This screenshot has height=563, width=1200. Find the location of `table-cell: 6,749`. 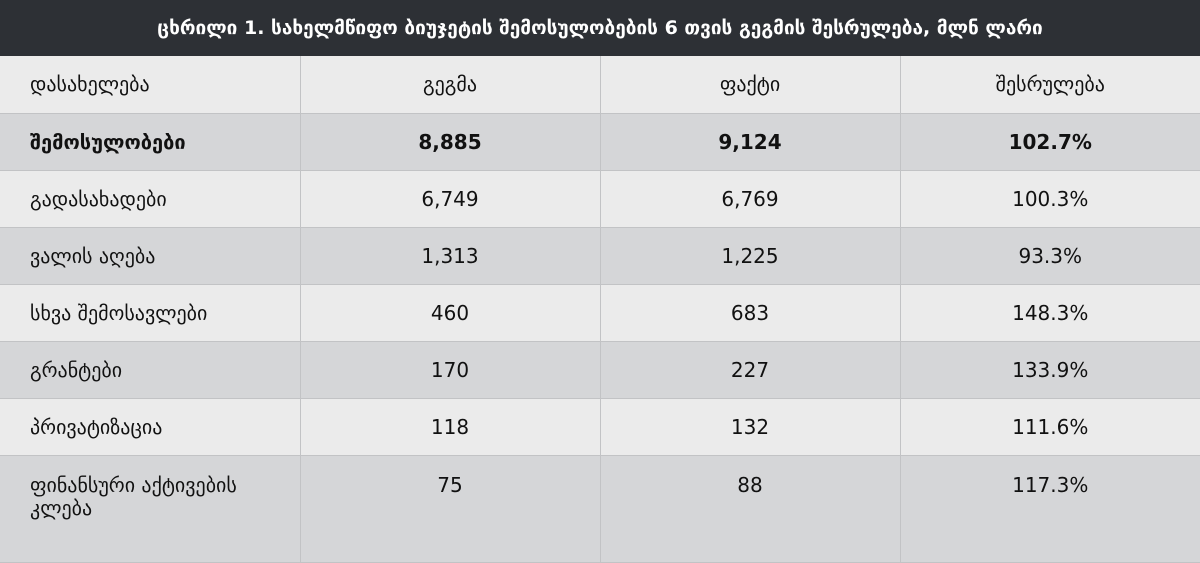

table-cell: 6,749 is located at coordinates (450, 199).